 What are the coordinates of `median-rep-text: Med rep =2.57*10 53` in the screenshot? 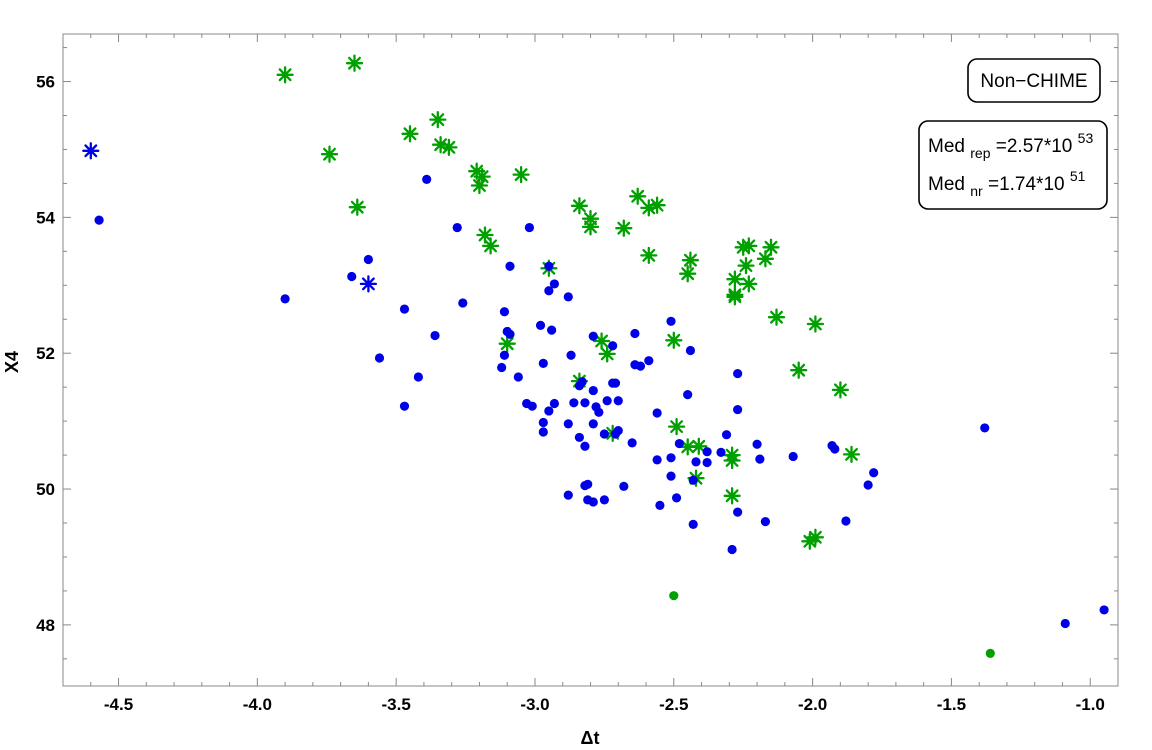 It's located at (1010, 146).